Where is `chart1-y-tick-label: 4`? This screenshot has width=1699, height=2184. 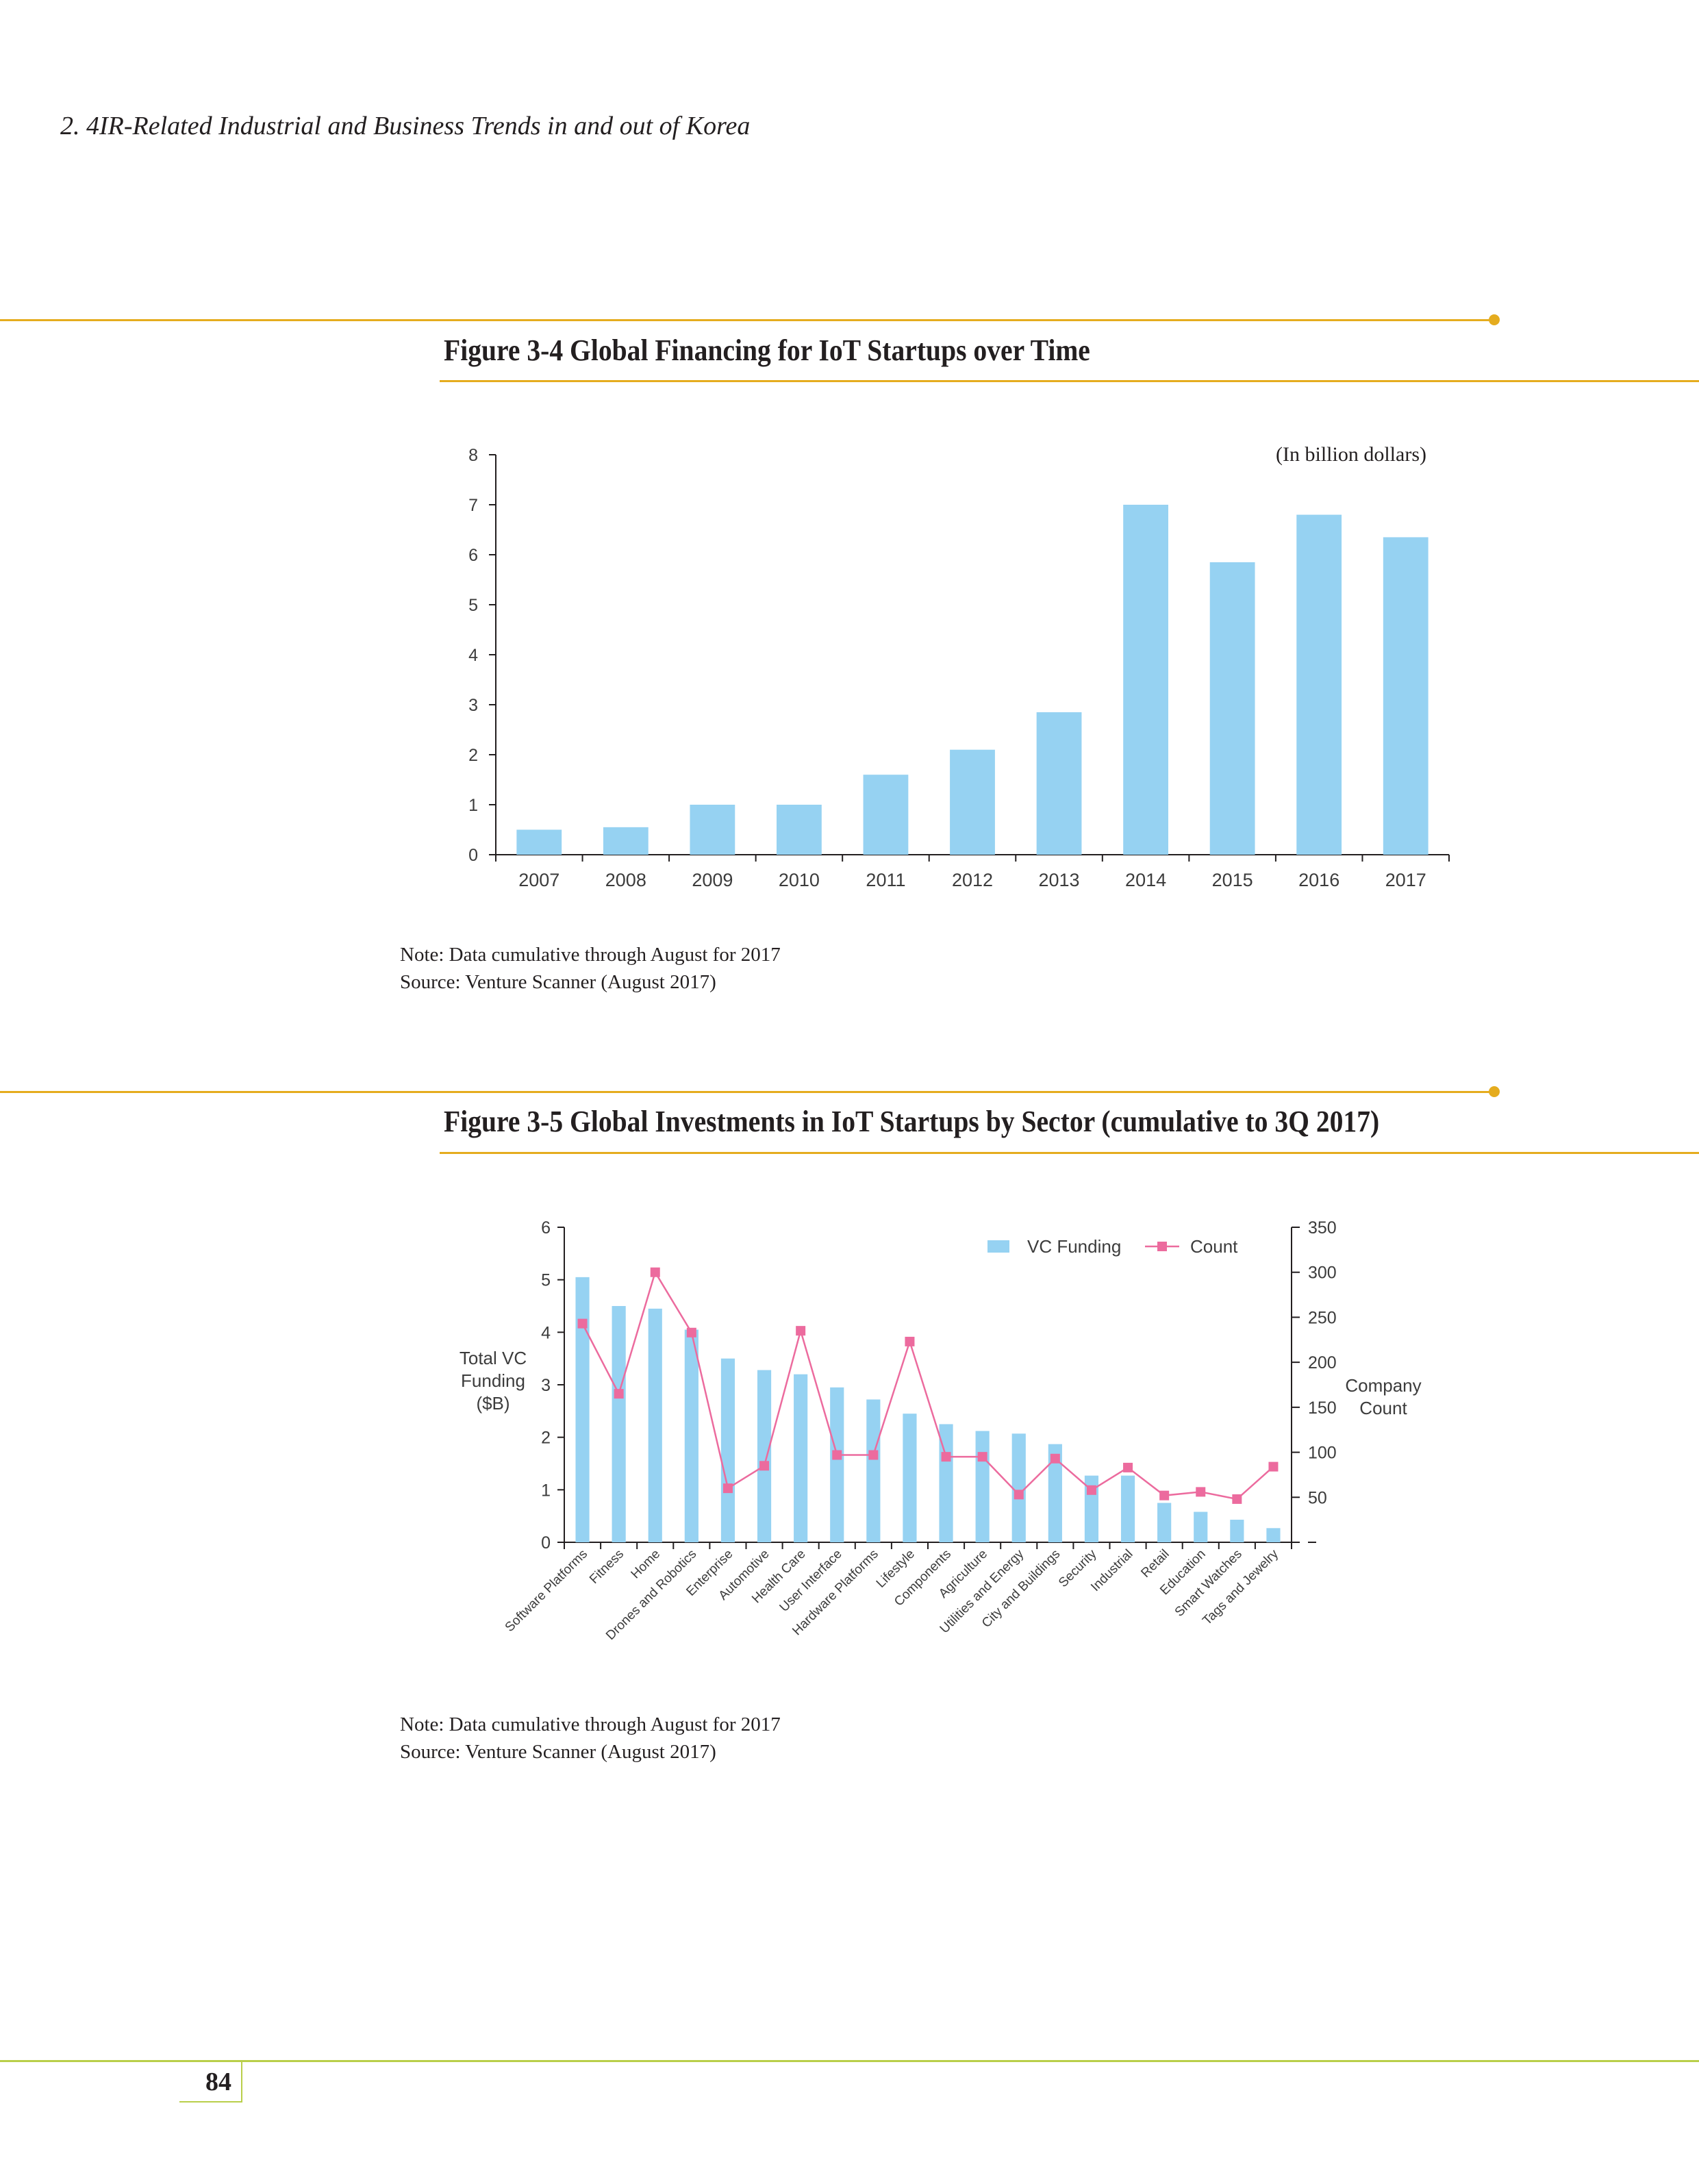
chart1-y-tick-label: 4 is located at coordinates (473, 655).